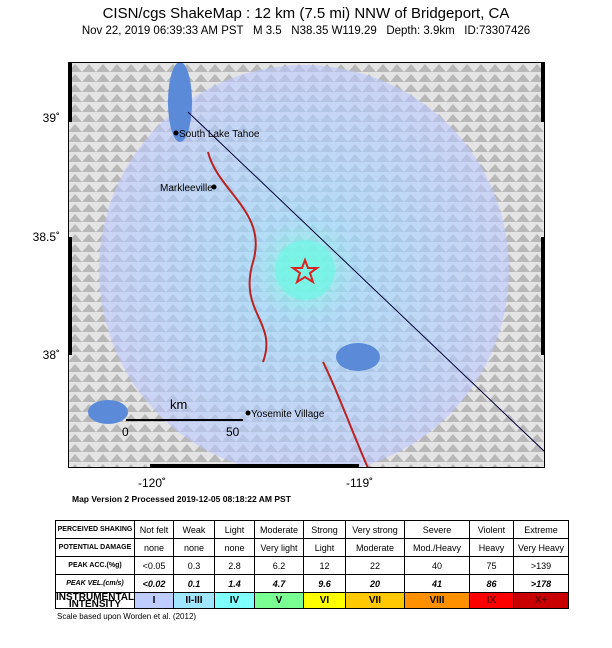 This screenshot has width=612, height=648. What do you see at coordinates (360, 483) in the screenshot?
I see `lon-label: -119˚` at bounding box center [360, 483].